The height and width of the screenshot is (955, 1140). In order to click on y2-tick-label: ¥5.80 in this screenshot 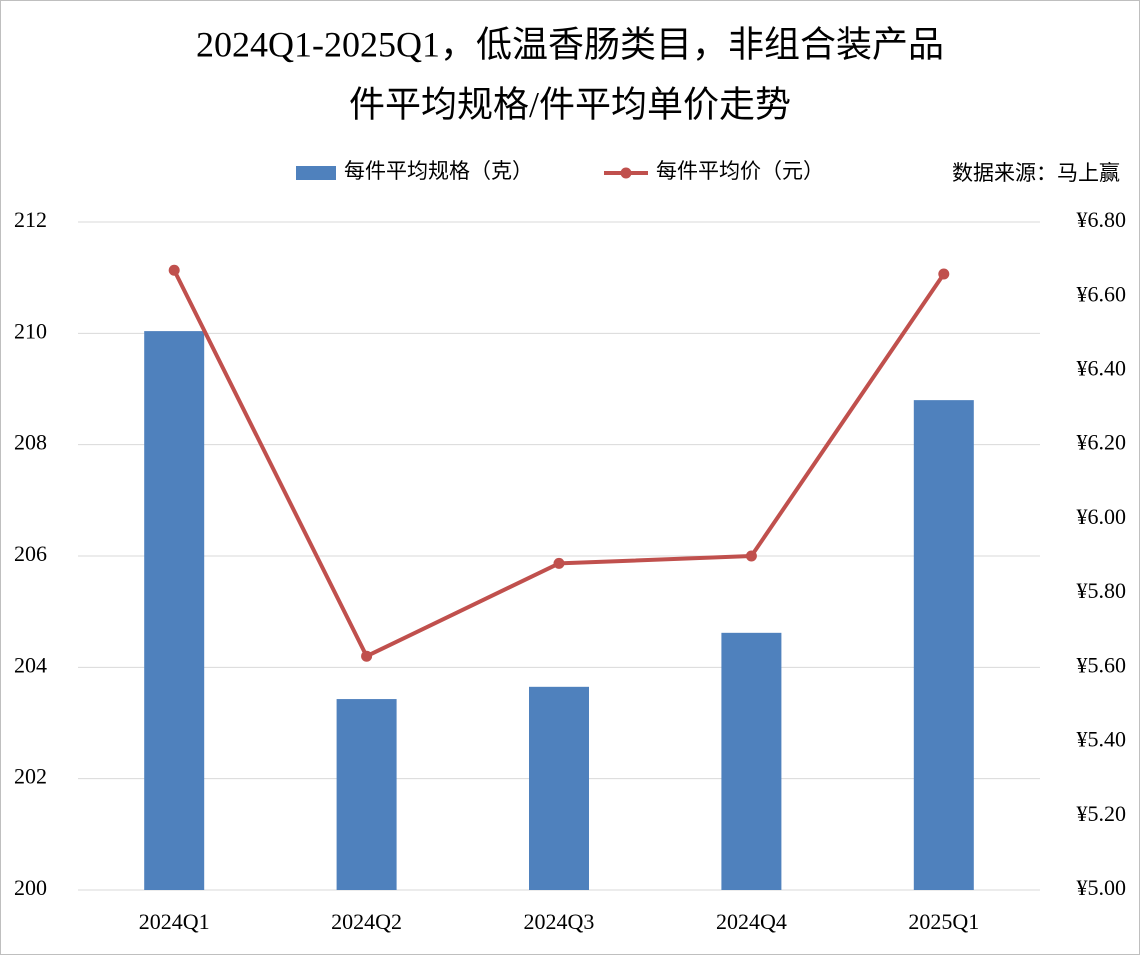, I will do `click(1102, 590)`.